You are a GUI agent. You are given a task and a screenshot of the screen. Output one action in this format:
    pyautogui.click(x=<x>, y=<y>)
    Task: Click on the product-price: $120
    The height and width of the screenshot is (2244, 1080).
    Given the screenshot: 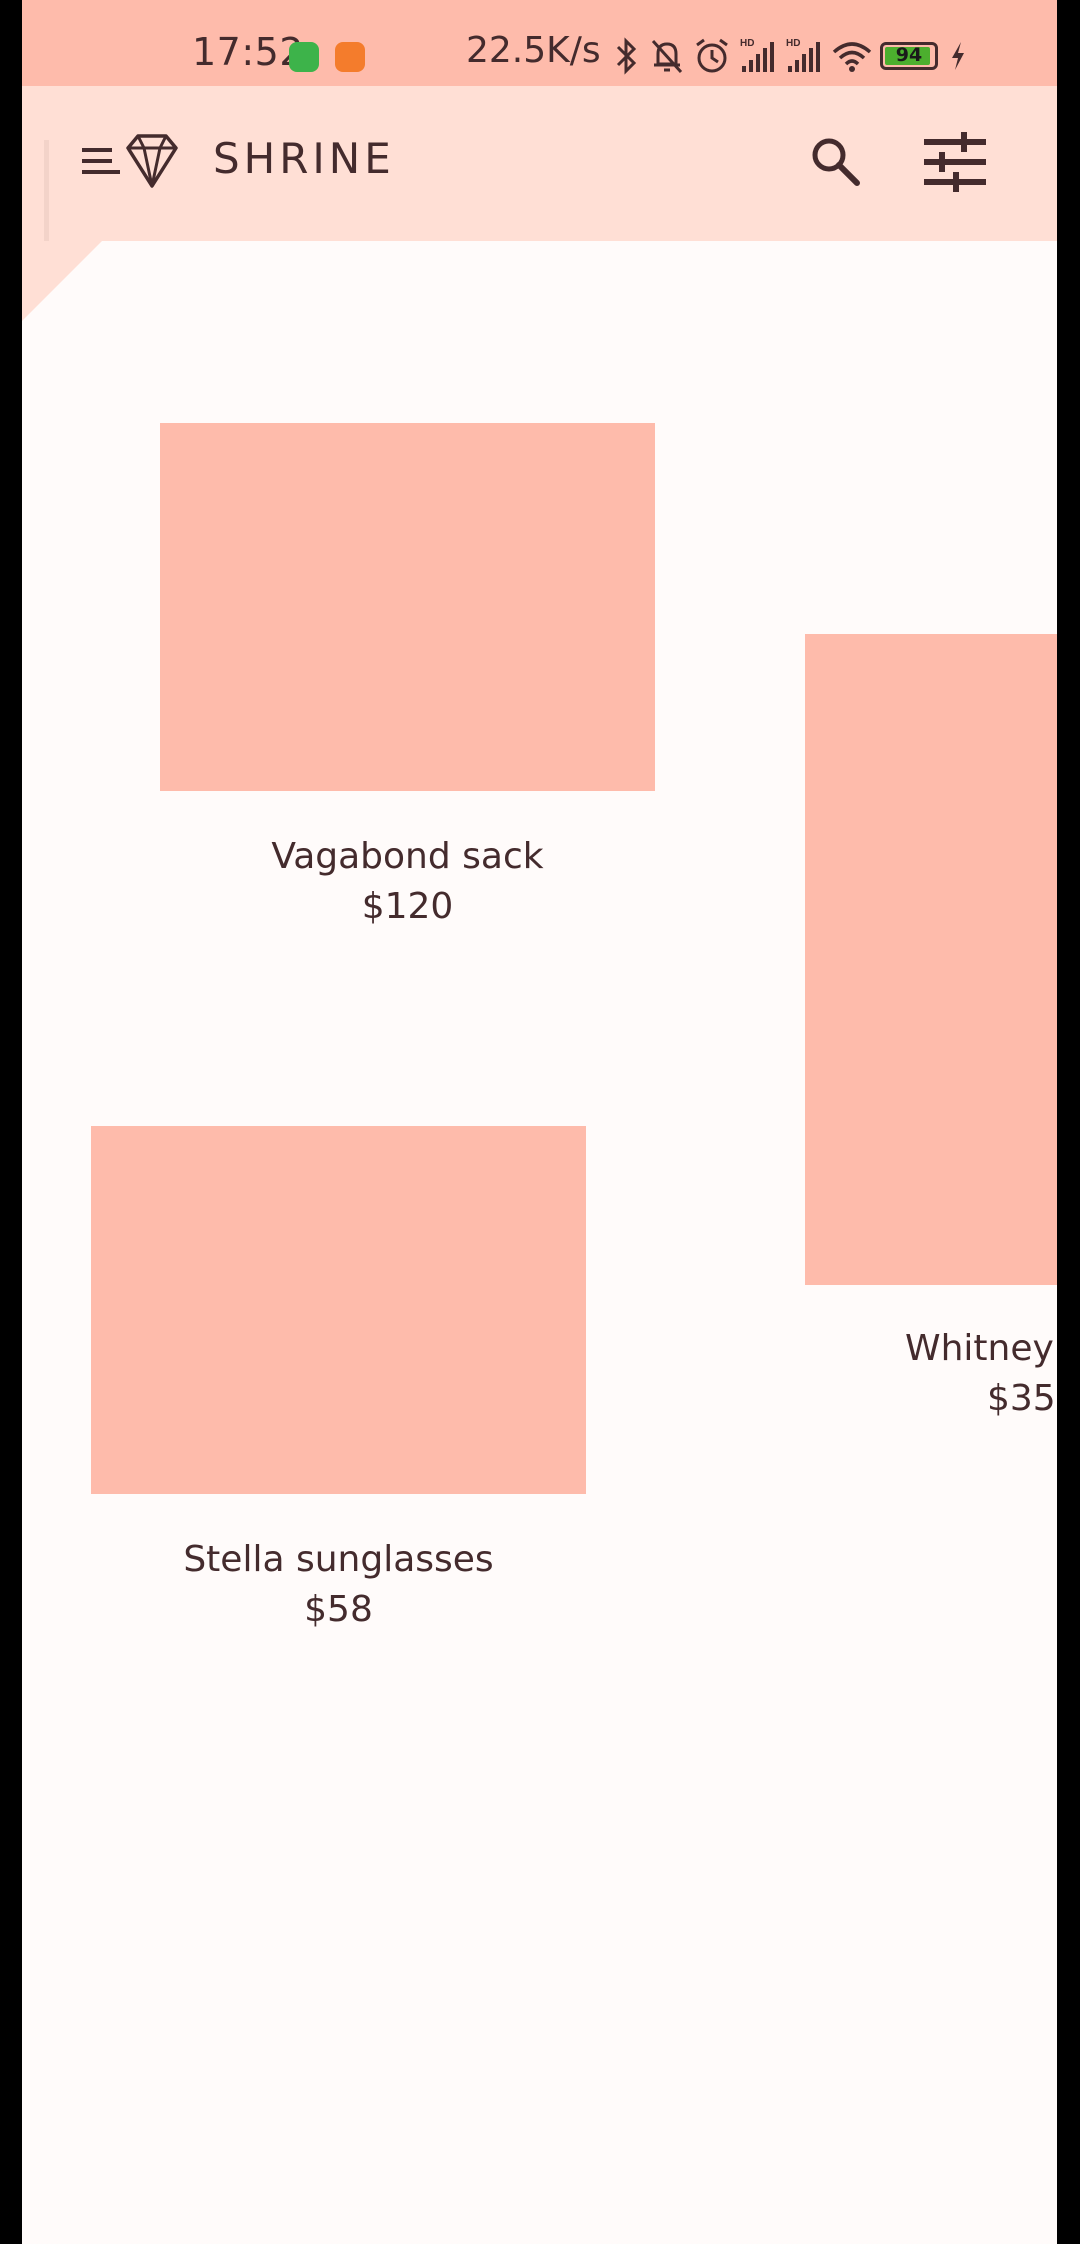 What is the action you would take?
    pyautogui.click(x=407, y=906)
    